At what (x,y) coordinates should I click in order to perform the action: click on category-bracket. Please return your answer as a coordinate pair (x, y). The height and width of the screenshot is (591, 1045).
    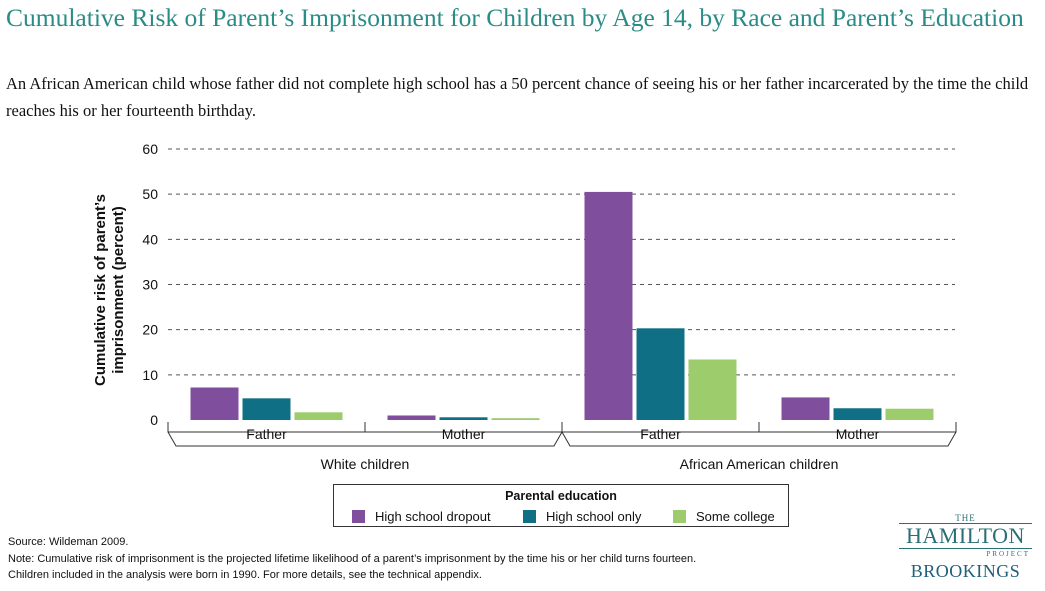
    Looking at the image, I should click on (857, 427).